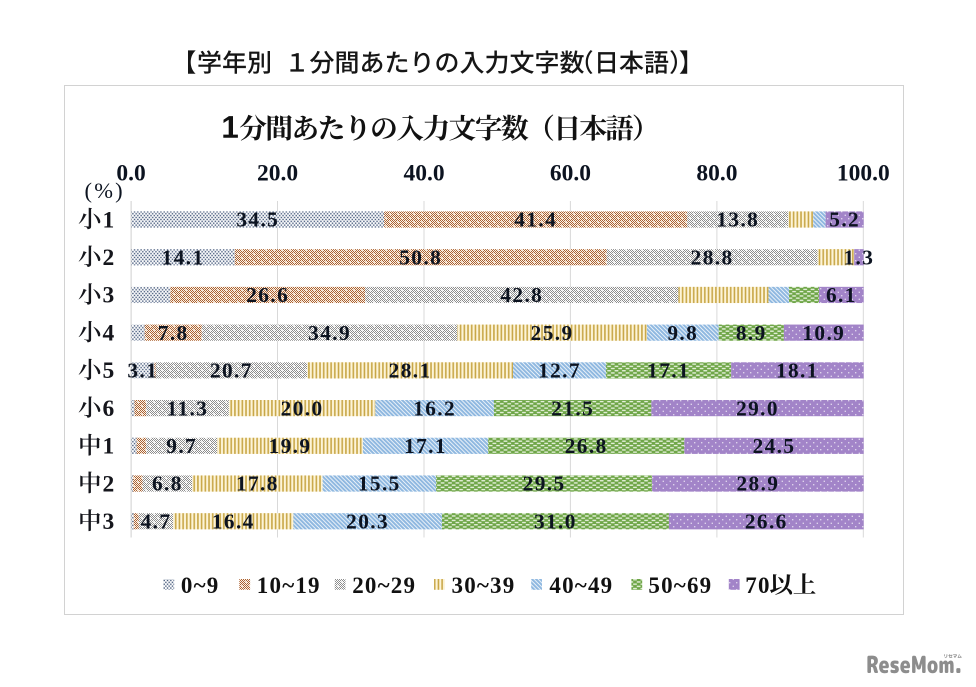 This screenshot has height=687, width=976. What do you see at coordinates (712, 257) in the screenshot?
I see `svg-text: 28.8` at bounding box center [712, 257].